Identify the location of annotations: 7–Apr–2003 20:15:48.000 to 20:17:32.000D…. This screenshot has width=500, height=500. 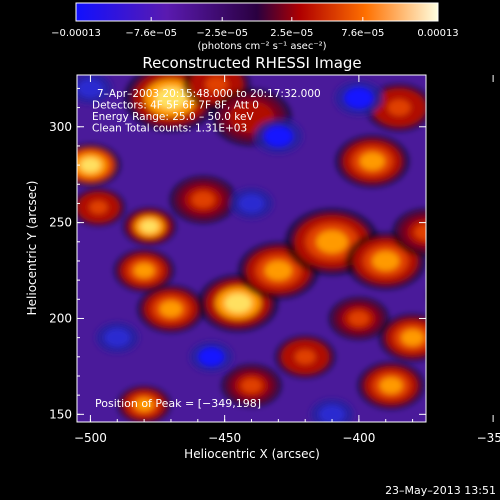
(206, 111).